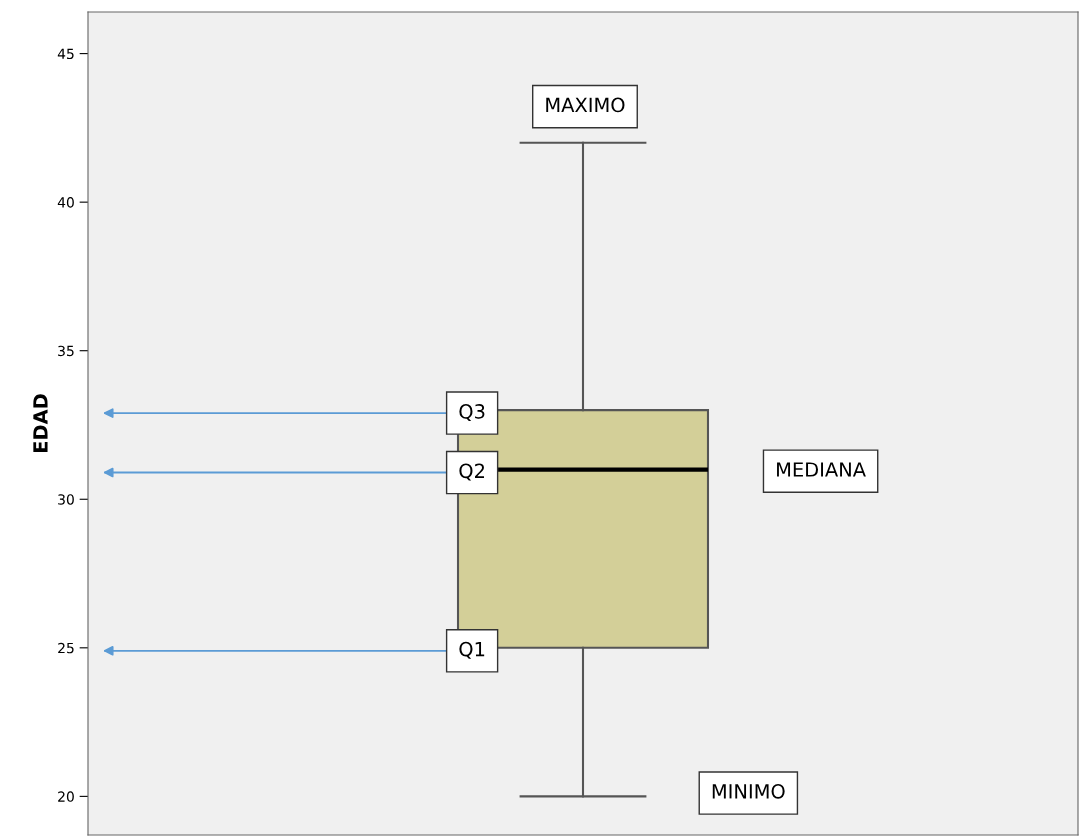  Describe the element at coordinates (65, 54) in the screenshot. I see `y-tick-label: 45` at that location.